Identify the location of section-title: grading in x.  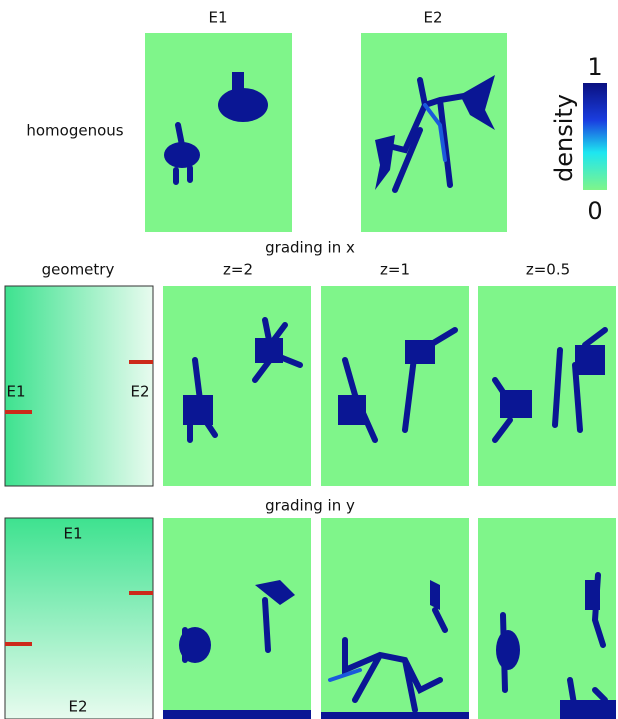
(310, 248).